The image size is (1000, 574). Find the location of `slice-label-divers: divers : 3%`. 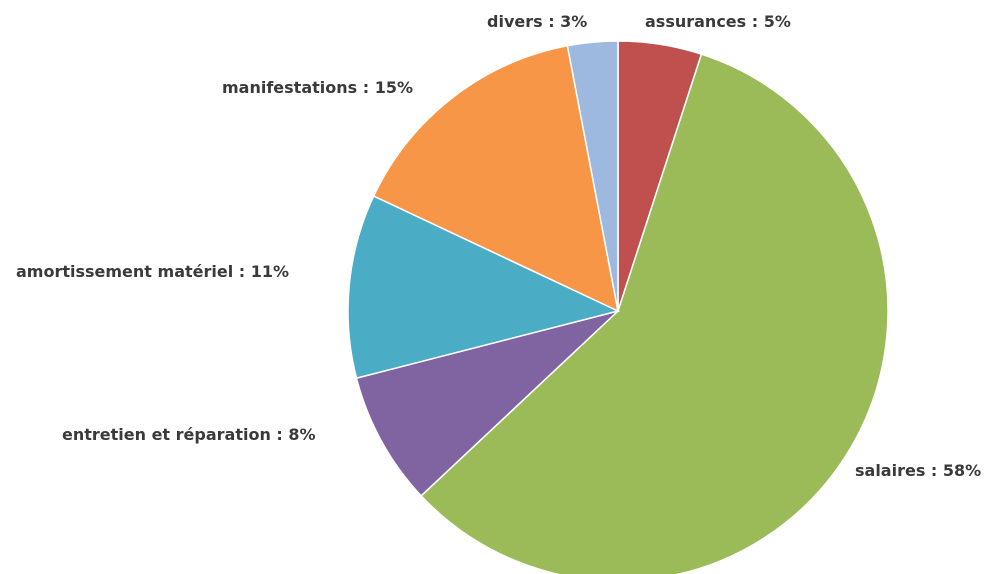

slice-label-divers: divers : 3% is located at coordinates (537, 21).